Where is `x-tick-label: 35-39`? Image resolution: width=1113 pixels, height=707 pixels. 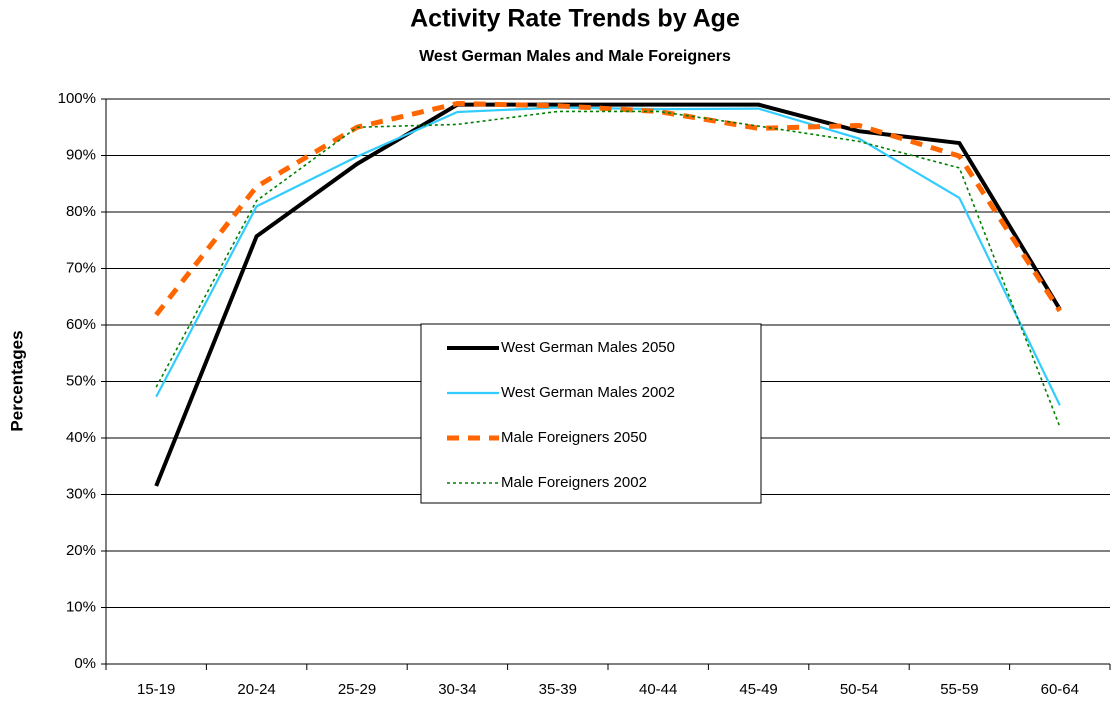 x-tick-label: 35-39 is located at coordinates (558, 689).